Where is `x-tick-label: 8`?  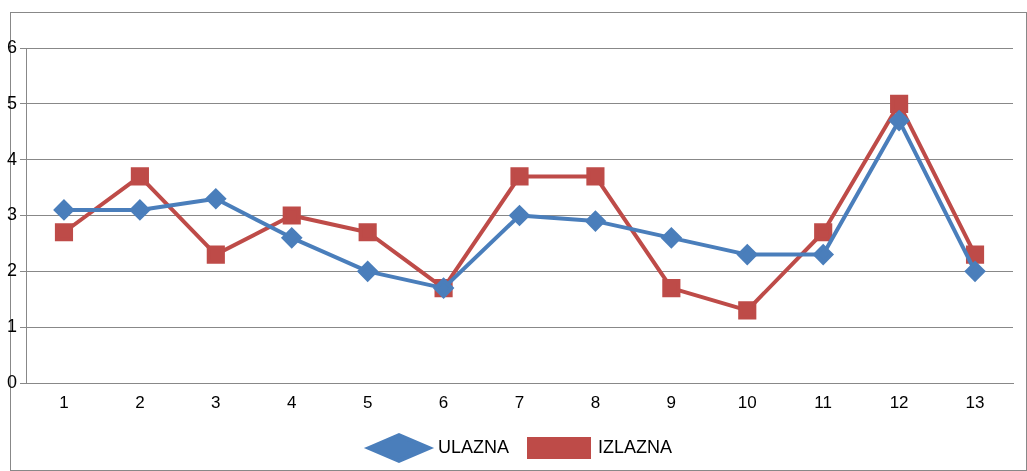
x-tick-label: 8 is located at coordinates (595, 403).